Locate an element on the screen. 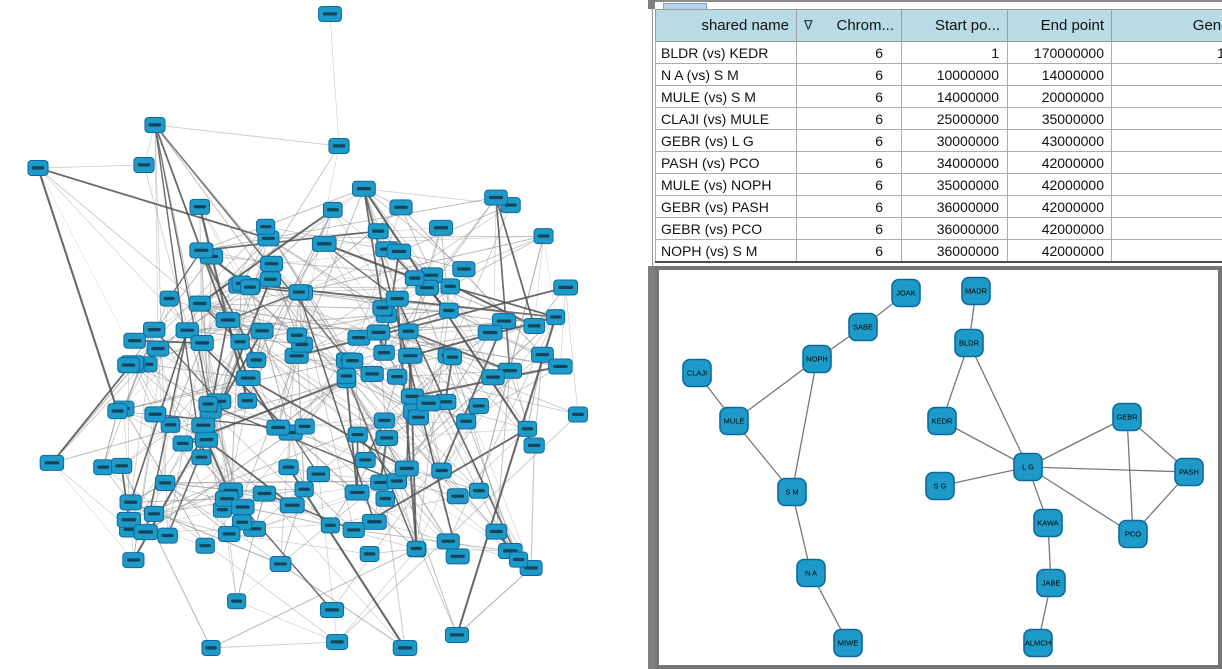 The image size is (1222, 669). subnetwork-node-pco: PCO is located at coordinates (1133, 534).